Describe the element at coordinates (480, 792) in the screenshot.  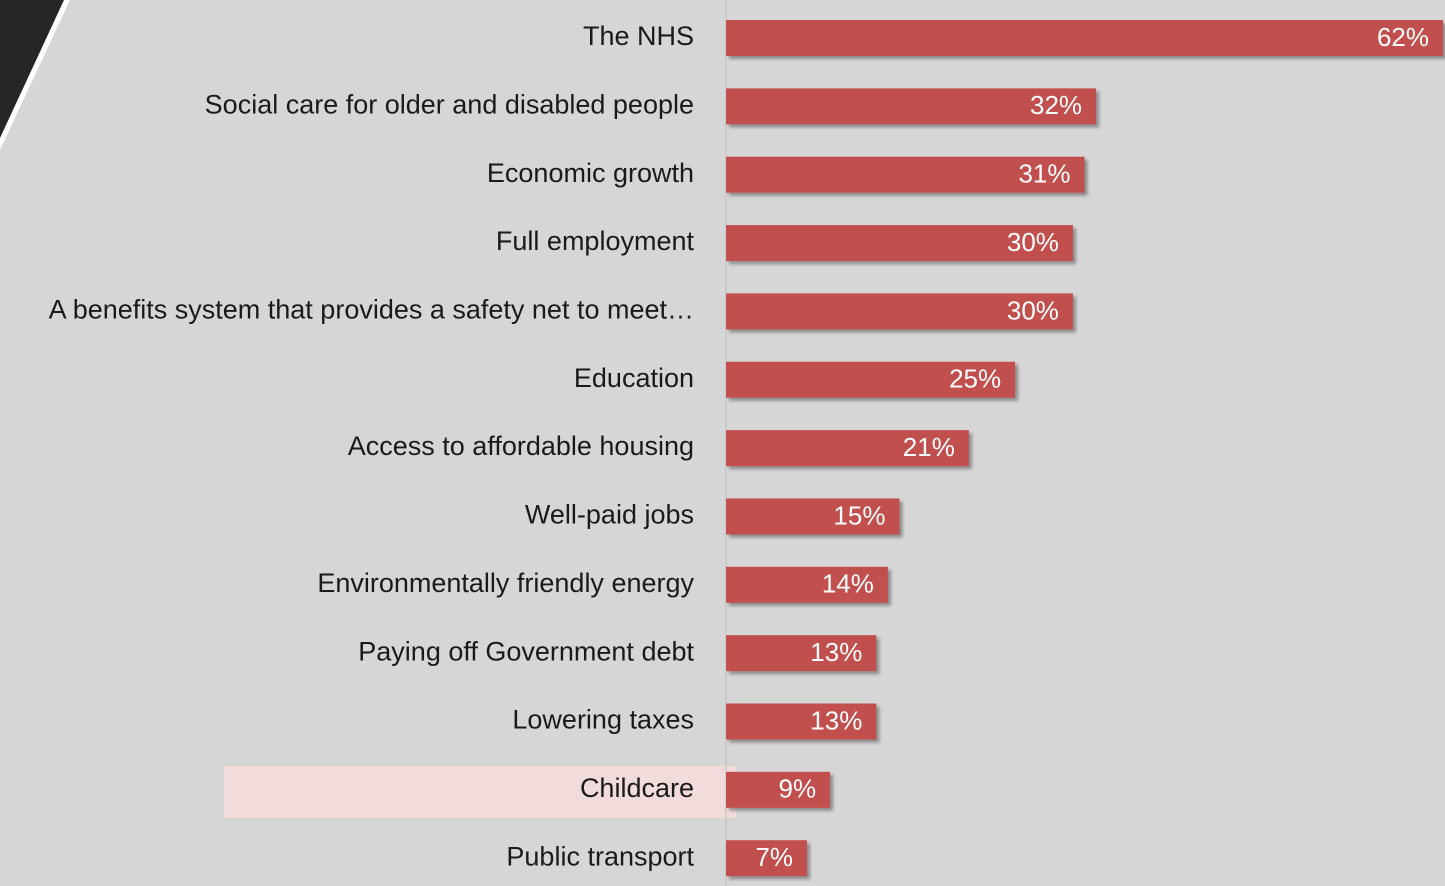
I see `highlight` at that location.